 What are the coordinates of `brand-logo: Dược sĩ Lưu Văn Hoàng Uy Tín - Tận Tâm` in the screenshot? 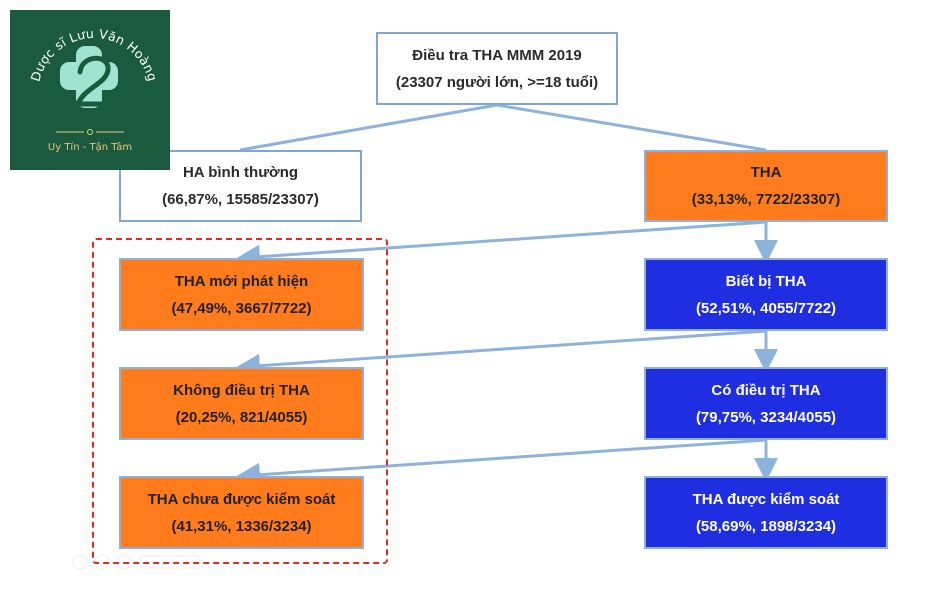 It's located at (90, 90).